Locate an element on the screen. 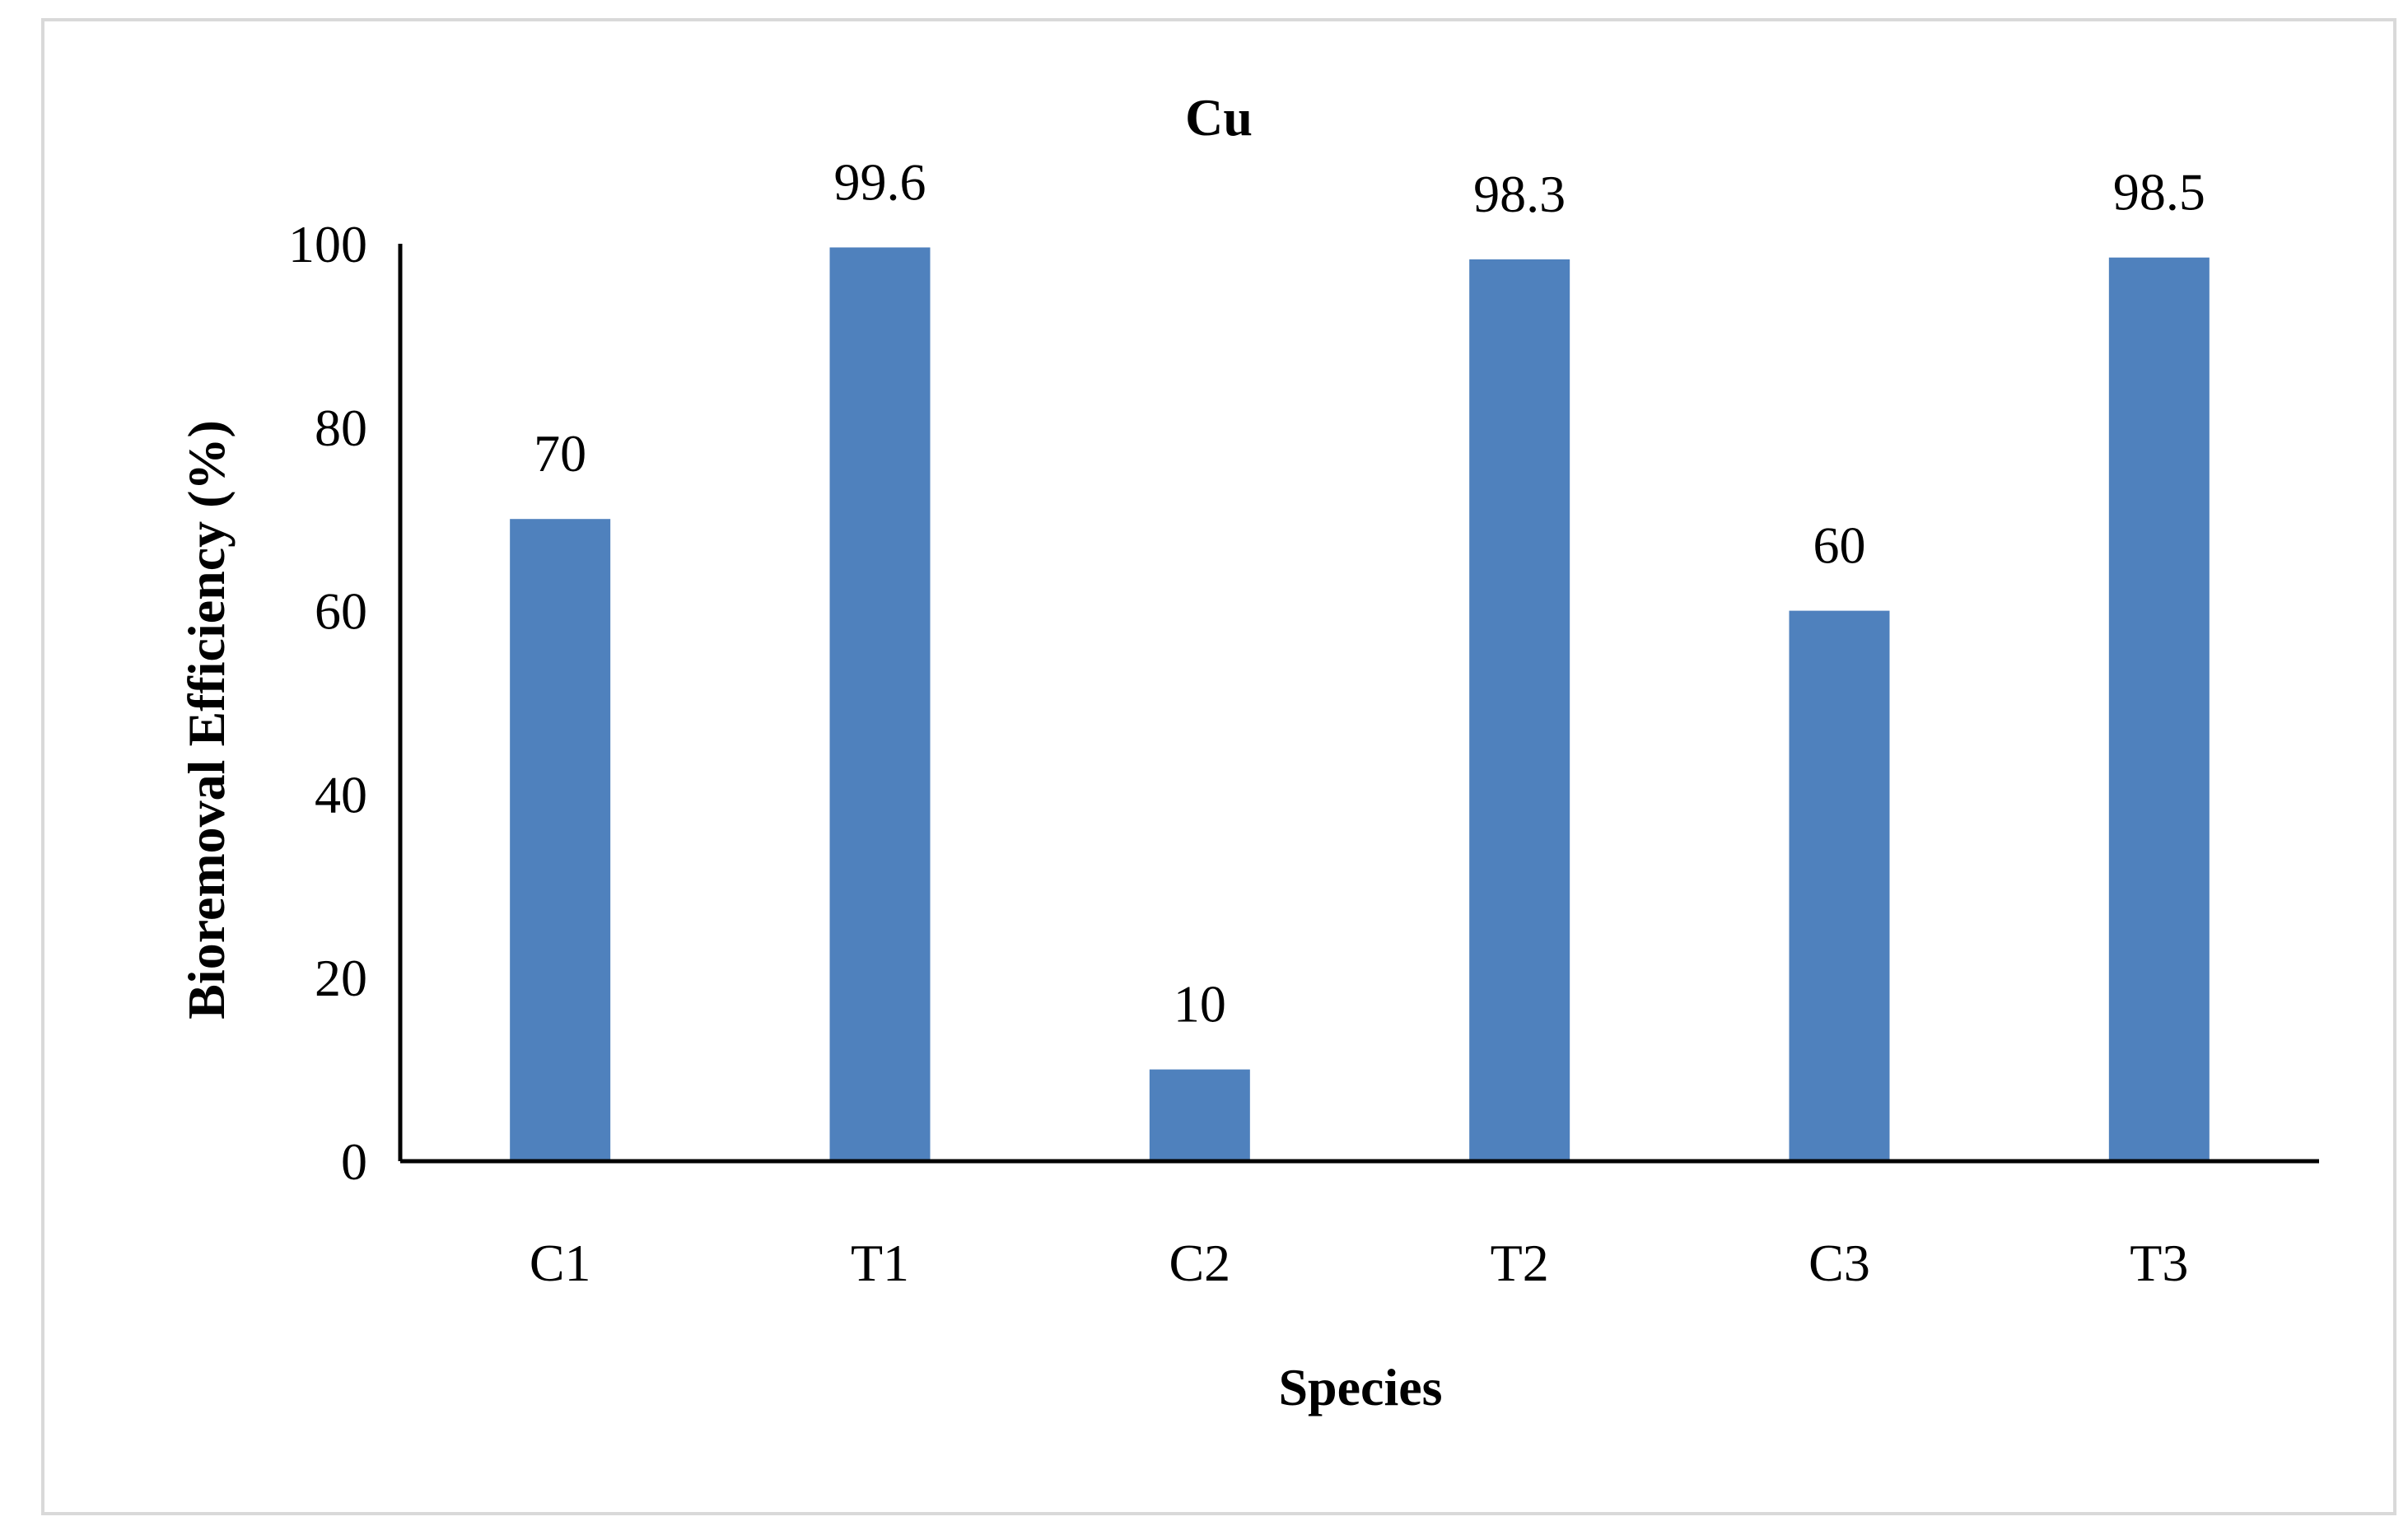  bar-t1 is located at coordinates (880, 704).